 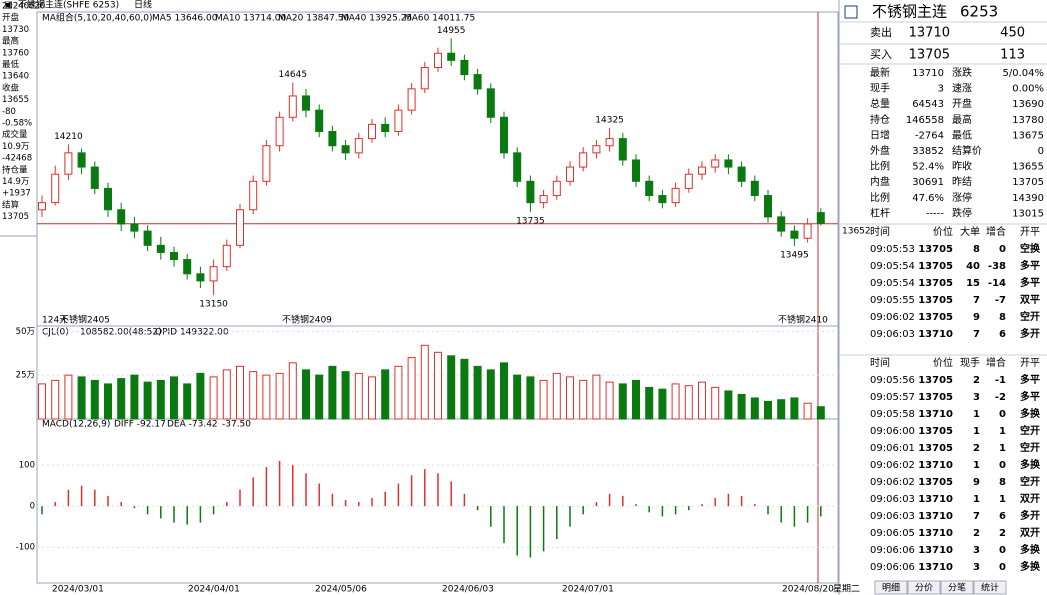 I want to click on list-header: 开平, so click(x=1030, y=363).